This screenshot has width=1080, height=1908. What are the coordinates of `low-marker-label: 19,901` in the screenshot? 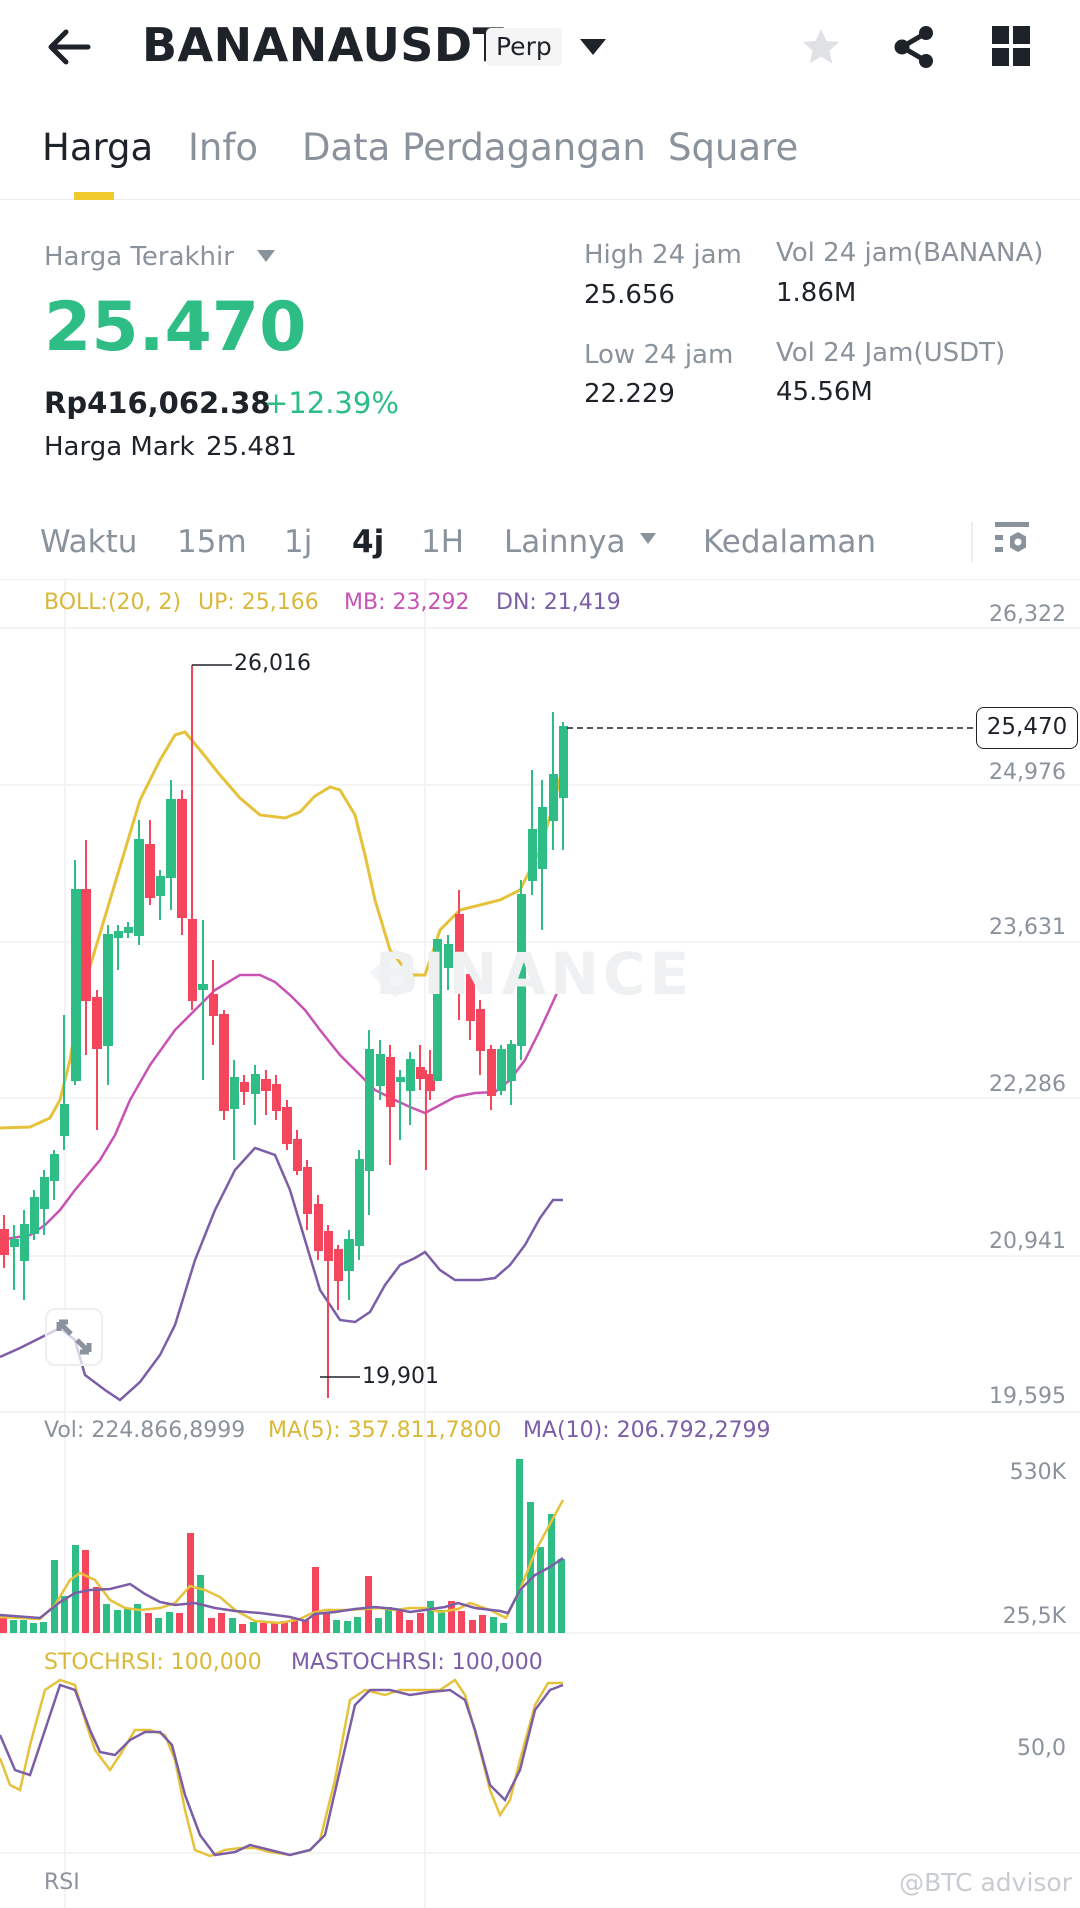 It's located at (400, 1376).